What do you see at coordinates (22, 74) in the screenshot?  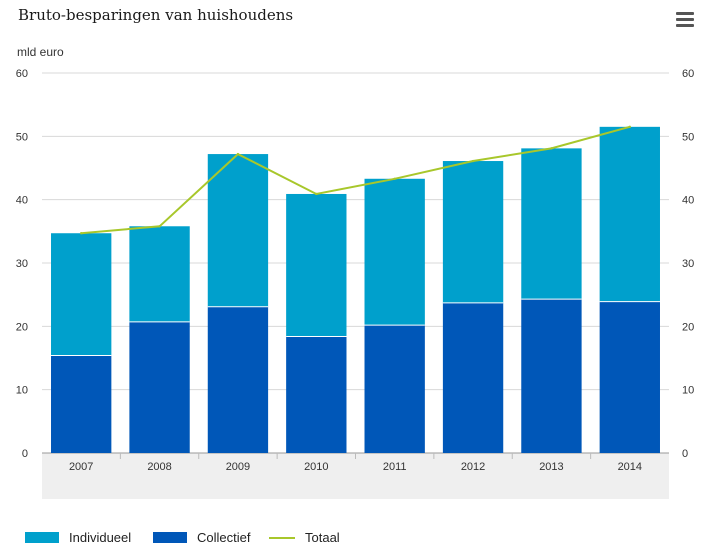 I see `y-tick-label-left: 60` at bounding box center [22, 74].